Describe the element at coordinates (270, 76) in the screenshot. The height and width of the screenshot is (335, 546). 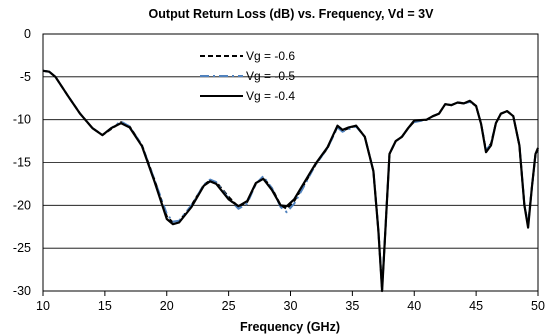
I see `legend-label-2: Vg = -0.5` at that location.